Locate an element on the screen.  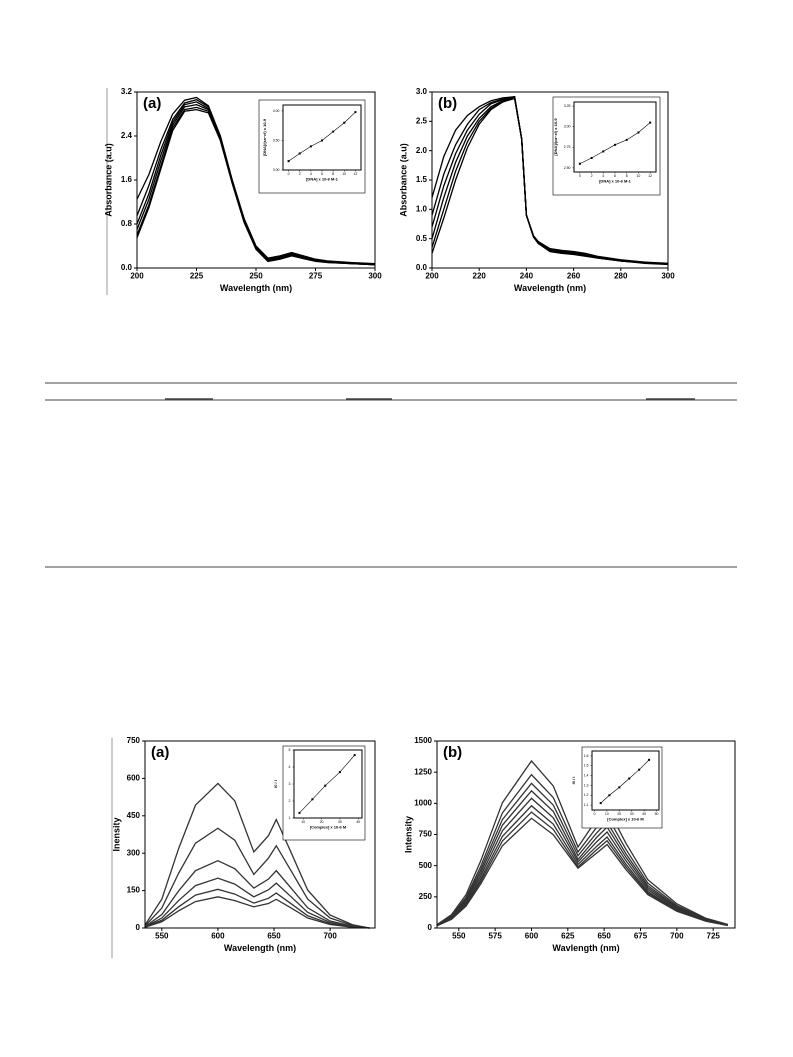
y-tick-label: 600 is located at coordinates (134, 778).